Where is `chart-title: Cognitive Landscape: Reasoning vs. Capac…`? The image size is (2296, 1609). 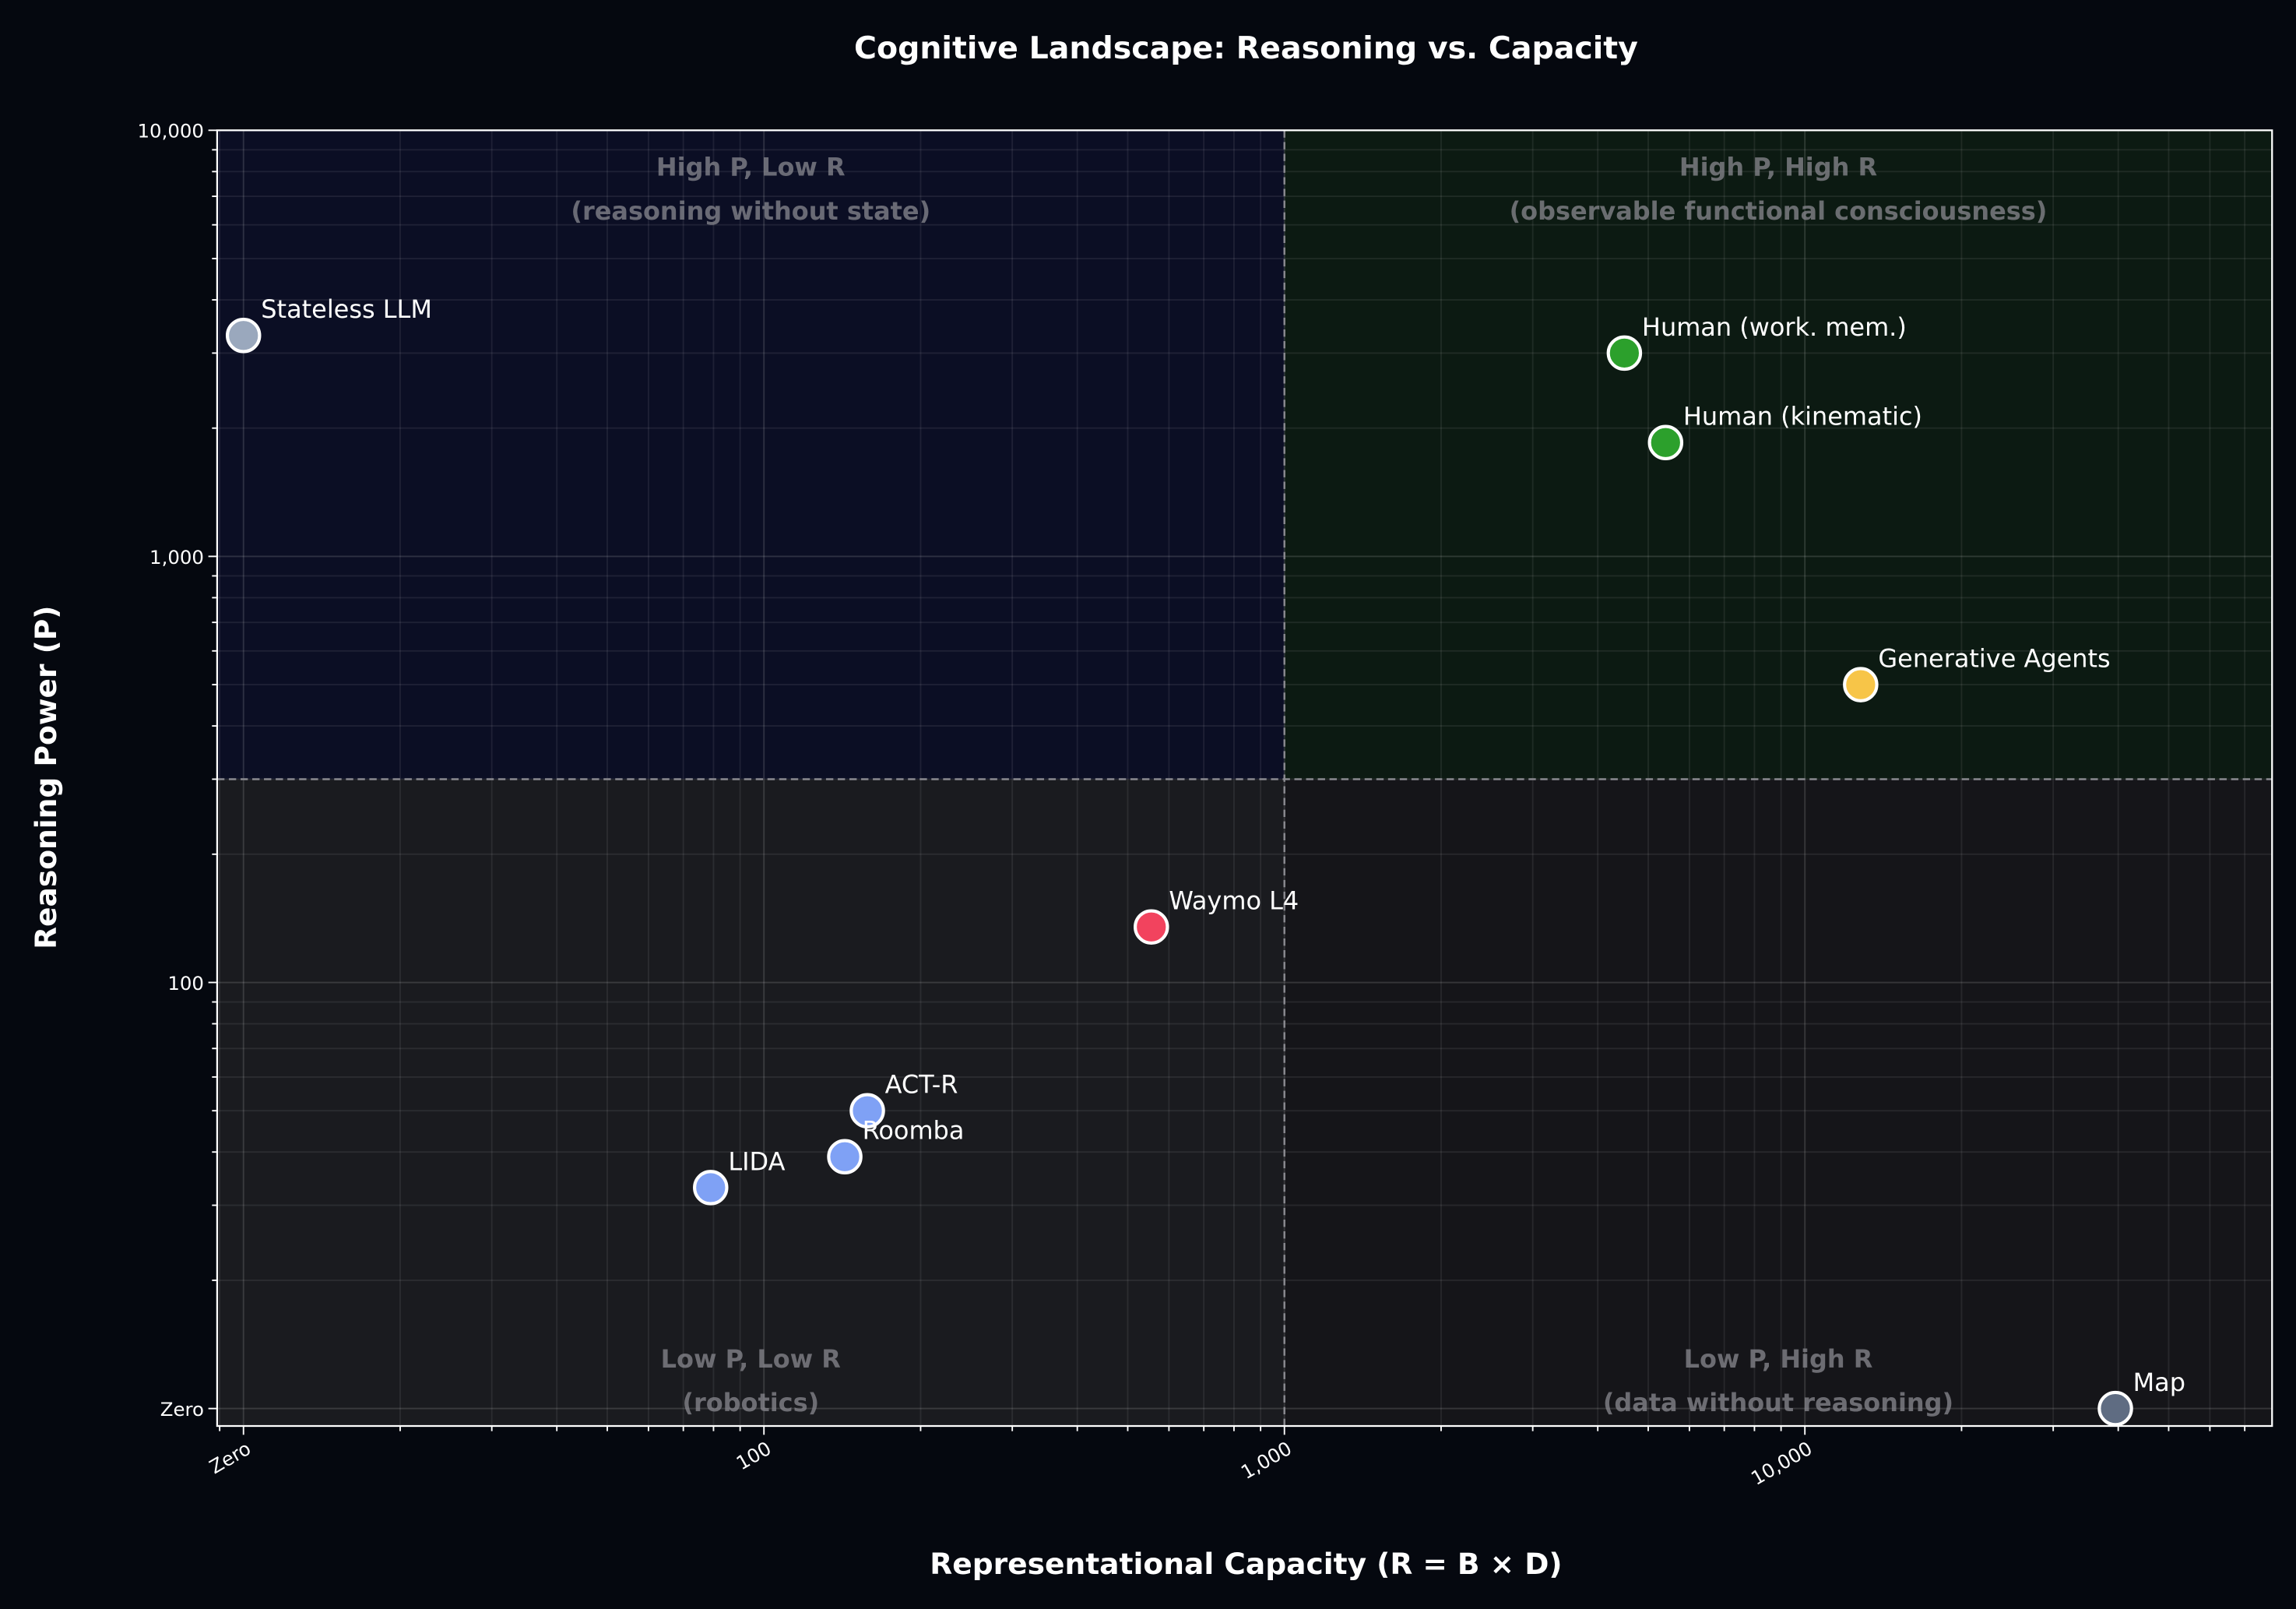
chart-title: Cognitive Landscape: Reasoning vs. Capac… is located at coordinates (1246, 48).